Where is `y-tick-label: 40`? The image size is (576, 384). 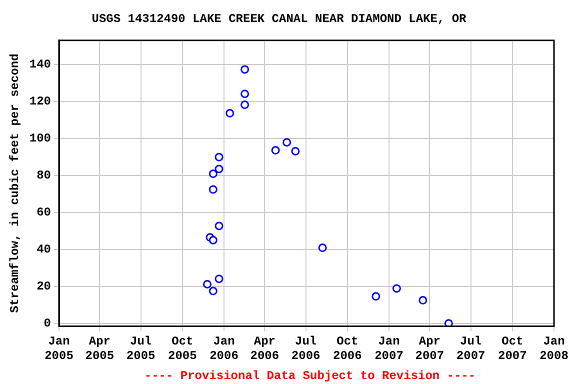 y-tick-label: 40 is located at coordinates (44, 249).